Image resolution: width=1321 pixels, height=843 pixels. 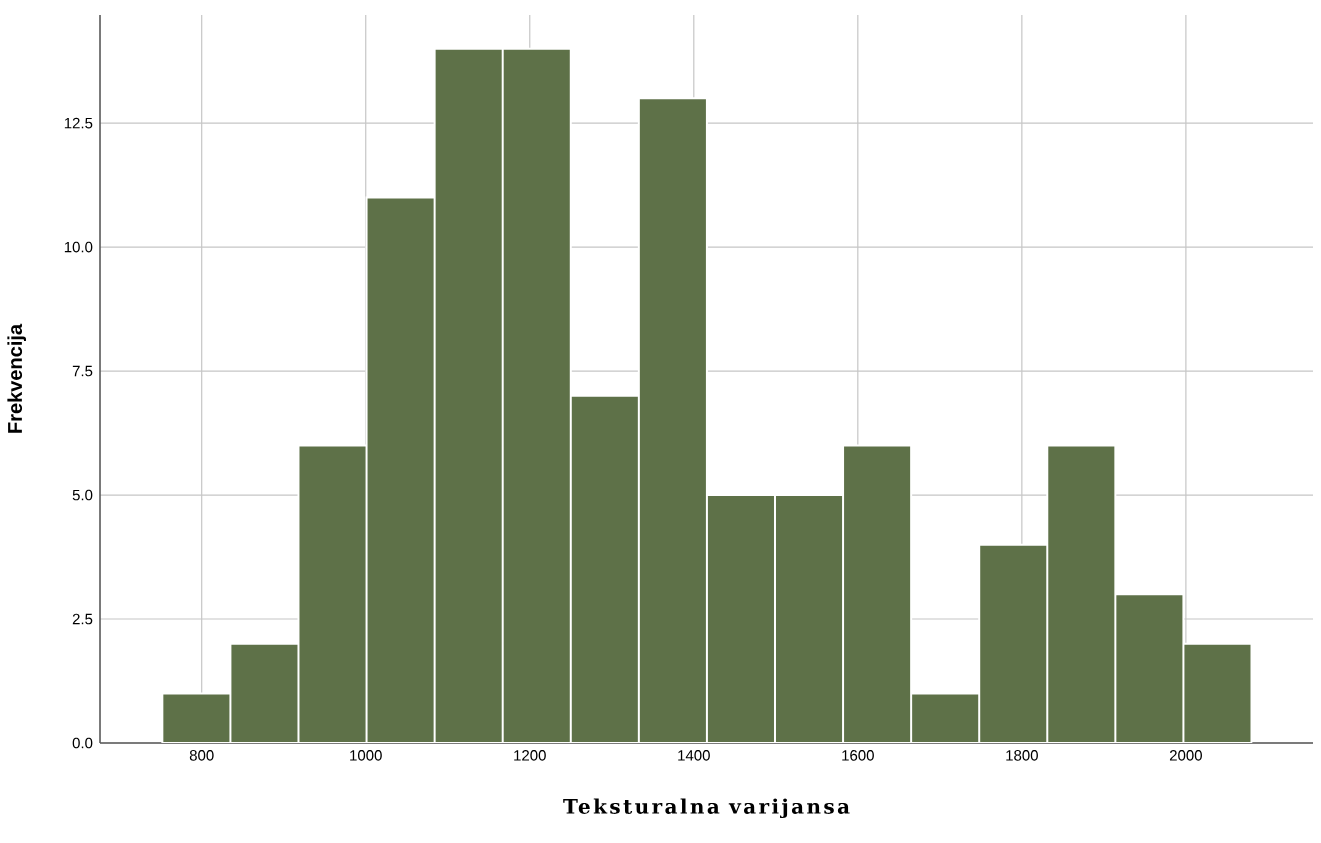 I want to click on x-tick-label: 1400, so click(x=694, y=755).